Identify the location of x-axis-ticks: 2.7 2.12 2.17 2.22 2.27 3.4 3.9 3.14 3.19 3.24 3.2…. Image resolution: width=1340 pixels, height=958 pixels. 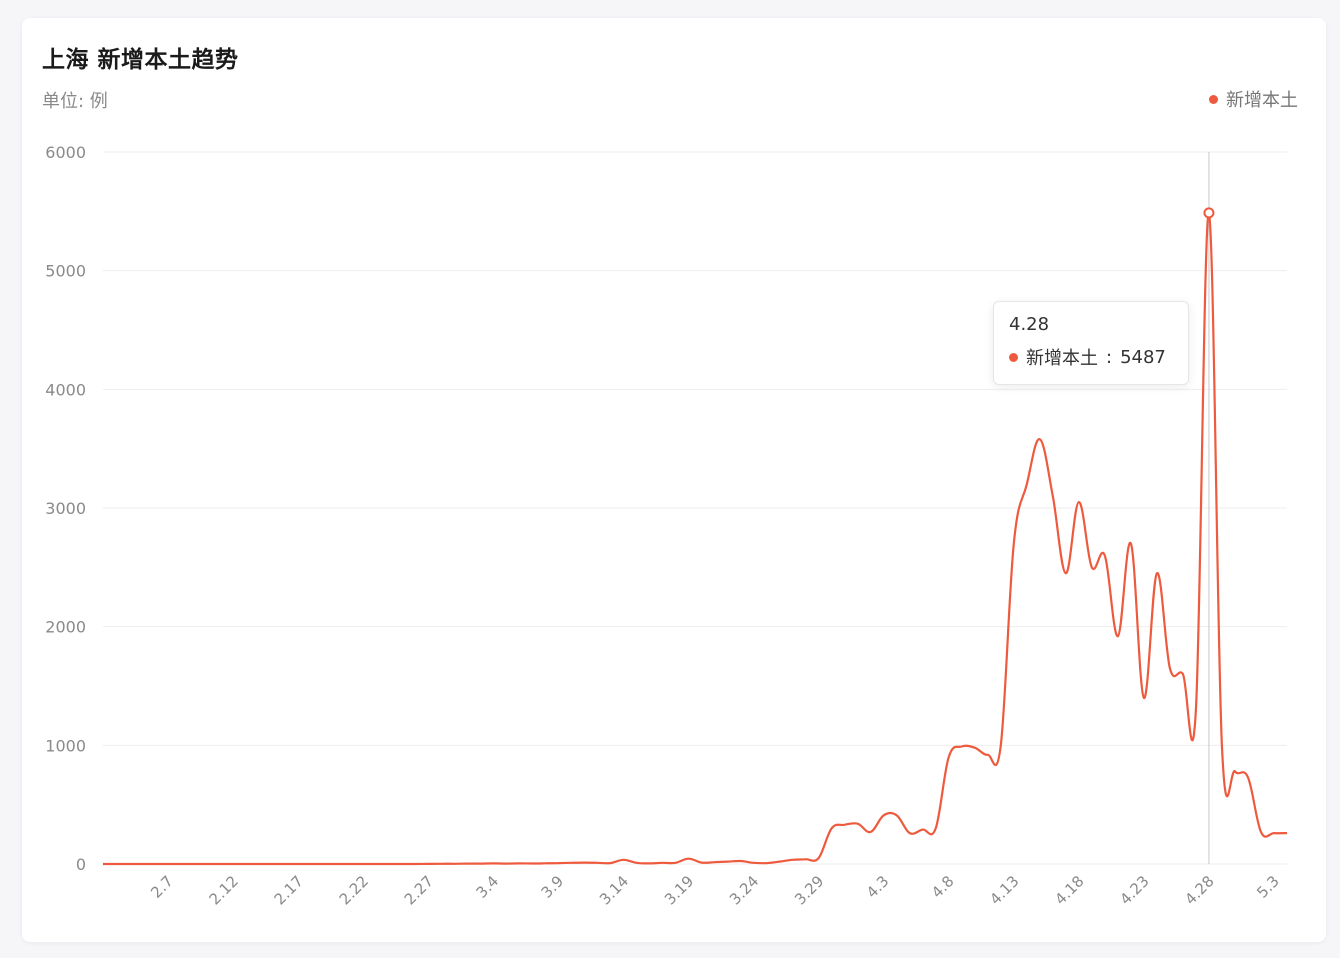
(715, 890).